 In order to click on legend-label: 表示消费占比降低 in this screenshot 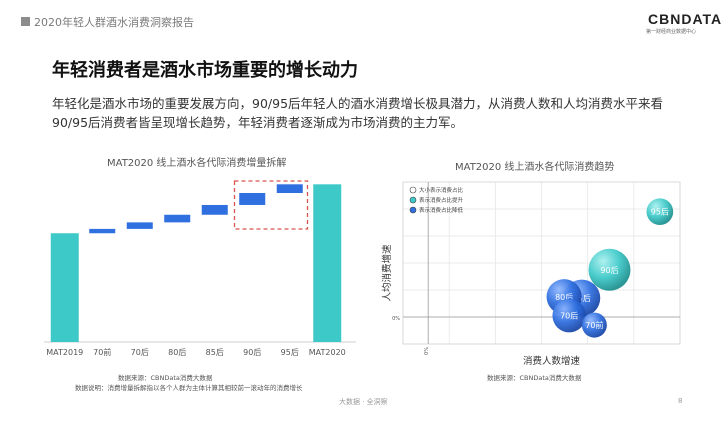, I will do `click(441, 210)`.